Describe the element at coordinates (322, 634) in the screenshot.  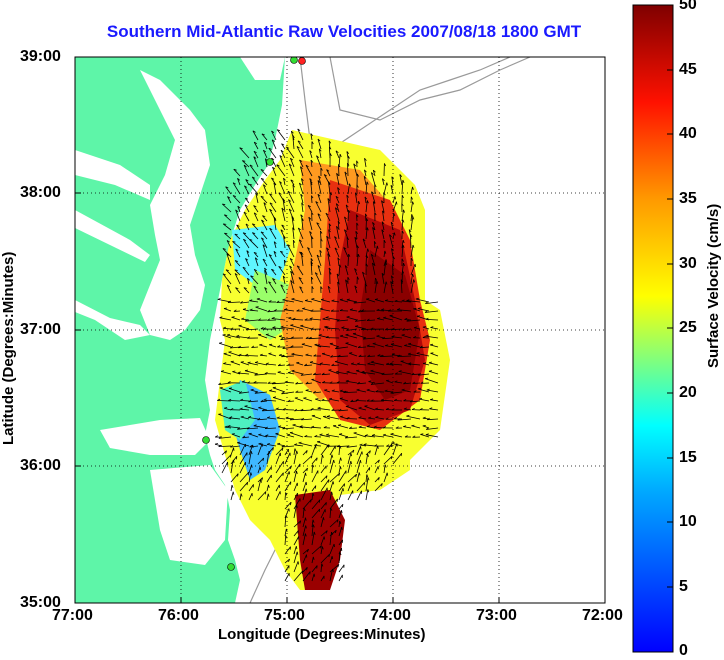
I see `x-axis-label: Longitude (Degrees:Minutes)` at that location.